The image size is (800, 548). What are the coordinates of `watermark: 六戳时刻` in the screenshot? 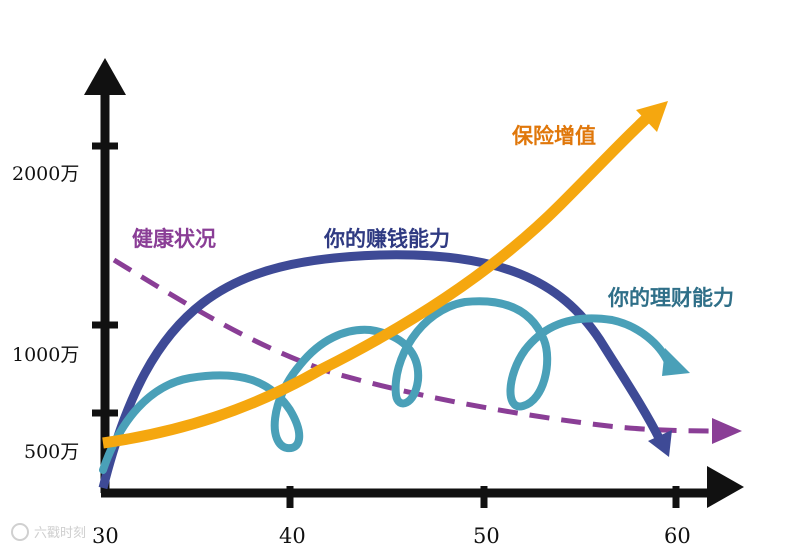 It's located at (48, 532).